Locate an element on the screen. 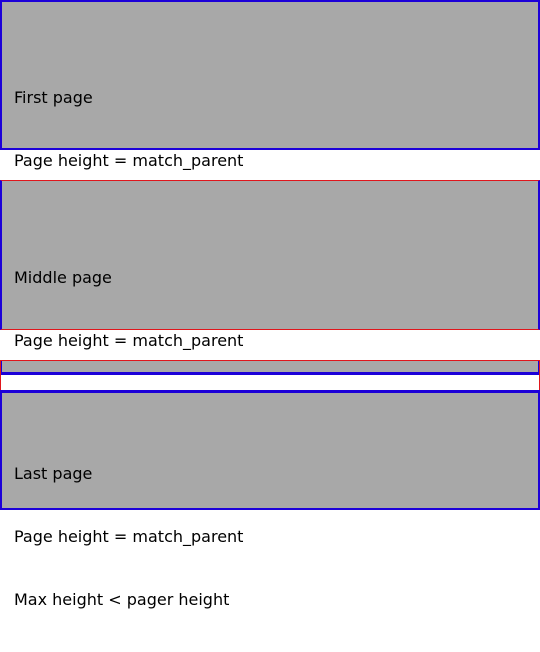 The width and height of the screenshot is (540, 652). last-page-height-note: Page height = match_parent is located at coordinates (129, 536).